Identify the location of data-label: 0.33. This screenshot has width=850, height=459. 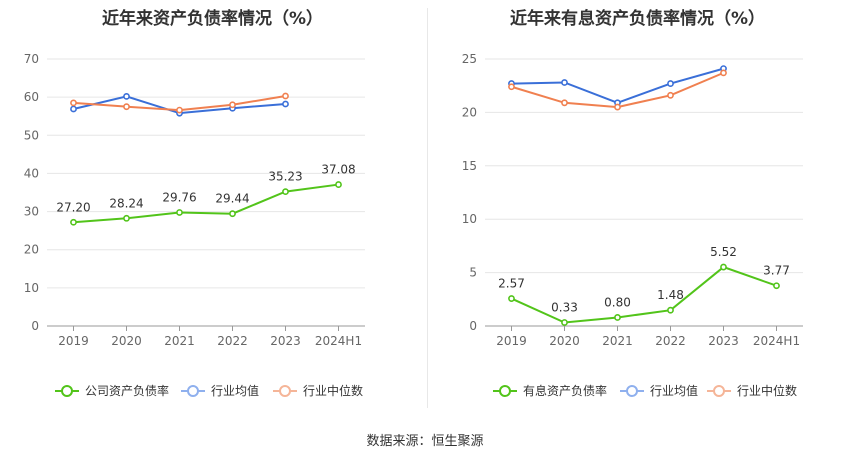
(564, 307).